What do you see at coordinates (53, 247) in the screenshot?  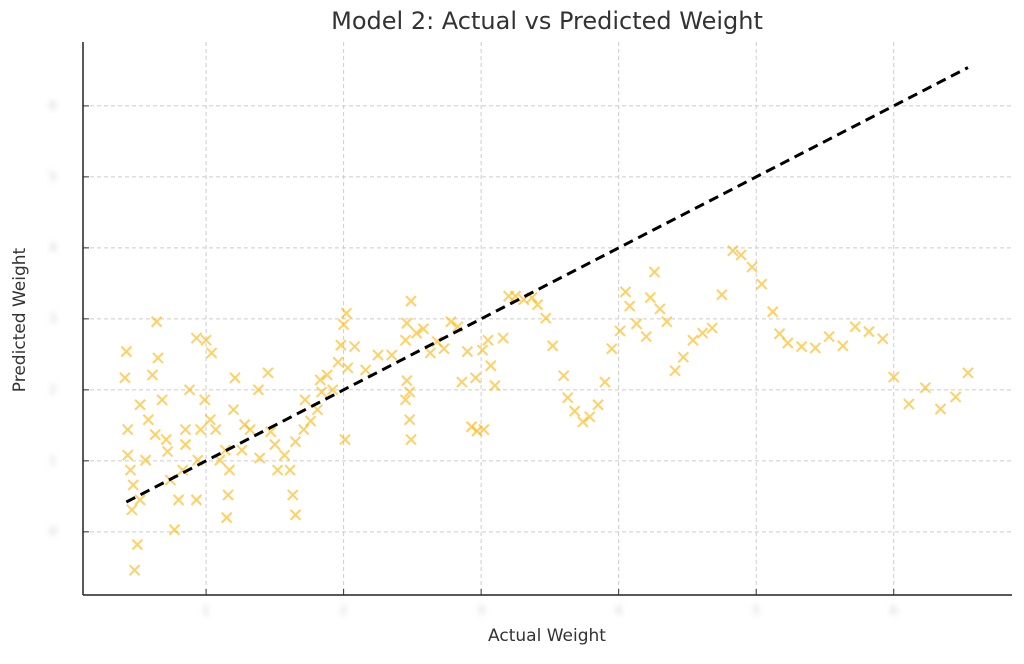 I see `y-tick-label: 4` at bounding box center [53, 247].